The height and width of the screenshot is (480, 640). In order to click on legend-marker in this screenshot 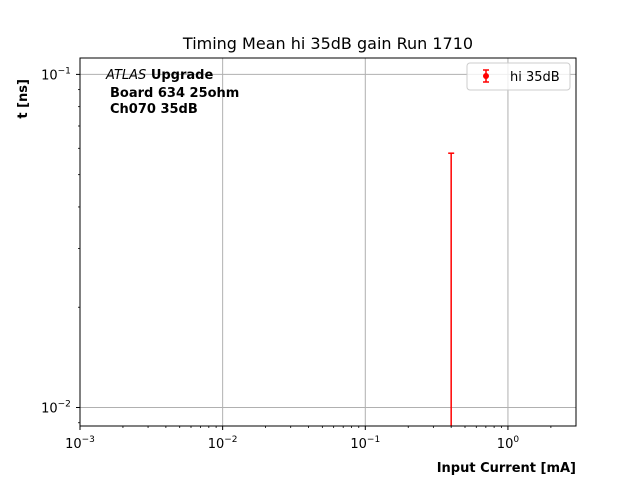, I will do `click(486, 76)`.